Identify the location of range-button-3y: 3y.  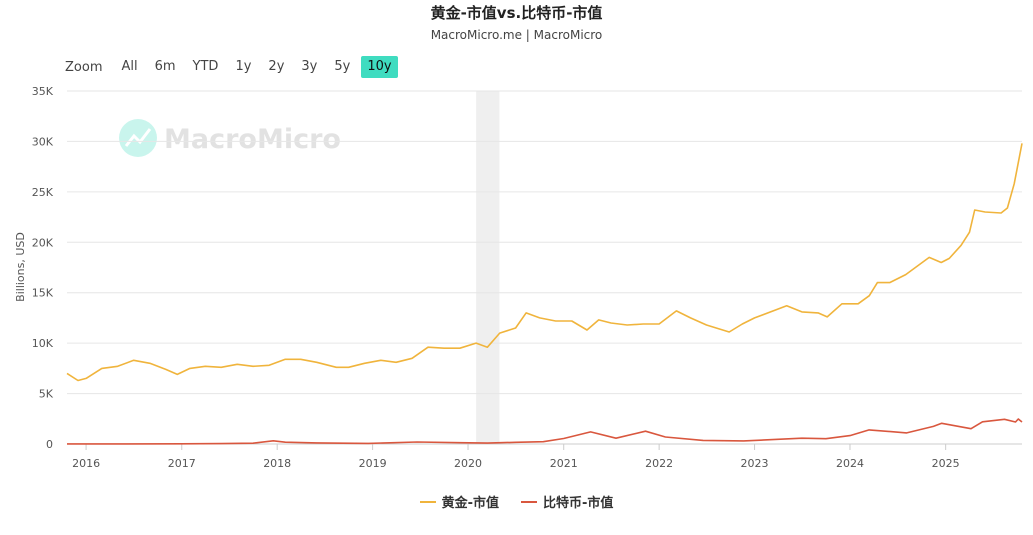
(309, 66).